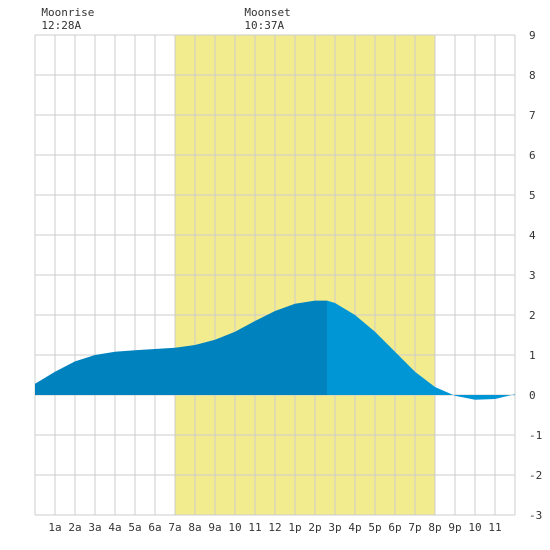 This screenshot has width=550, height=550. What do you see at coordinates (532, 275) in the screenshot?
I see `y-tick-label: 3` at bounding box center [532, 275].